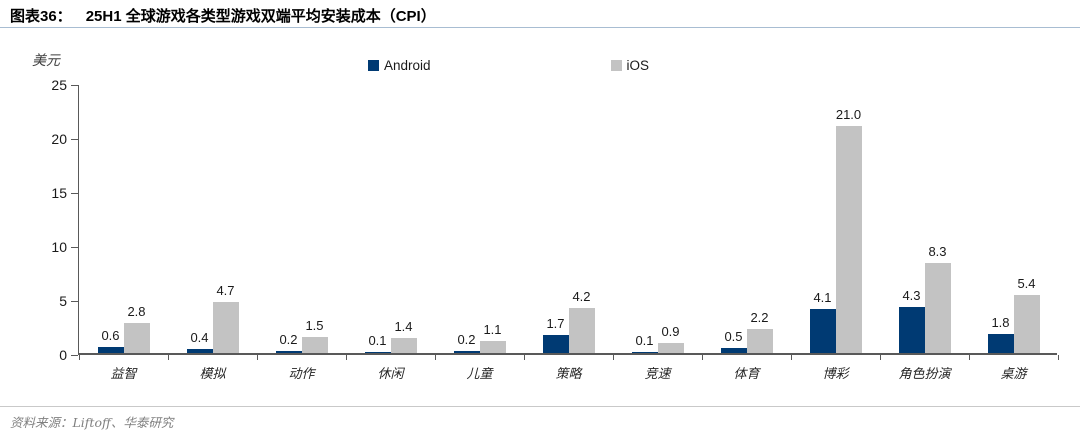  What do you see at coordinates (657, 374) in the screenshot?
I see `category-label: 竞速` at bounding box center [657, 374].